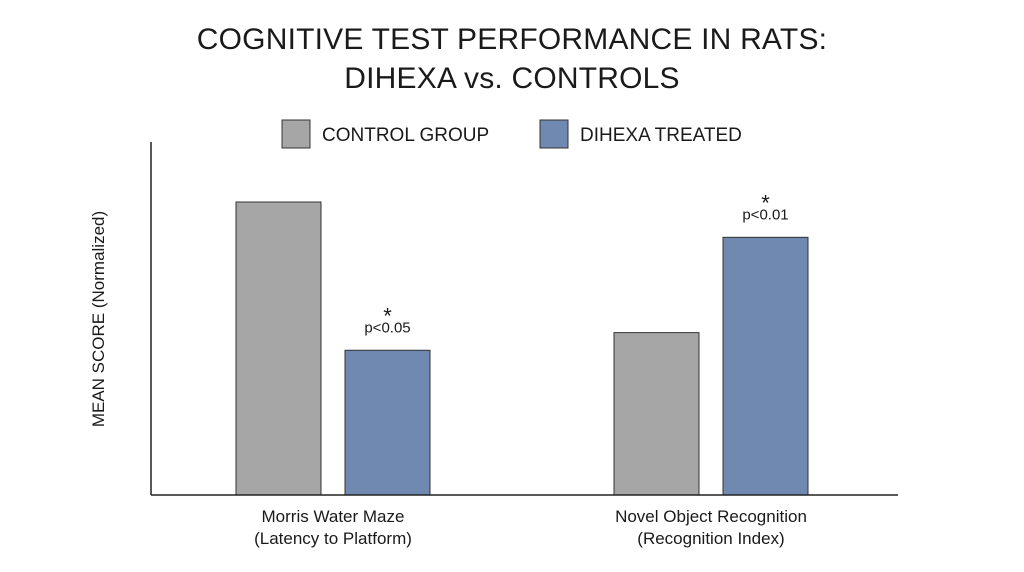 The height and width of the screenshot is (572, 1024). I want to click on x-tick-label-1-1: (Recognition Index), so click(710, 538).